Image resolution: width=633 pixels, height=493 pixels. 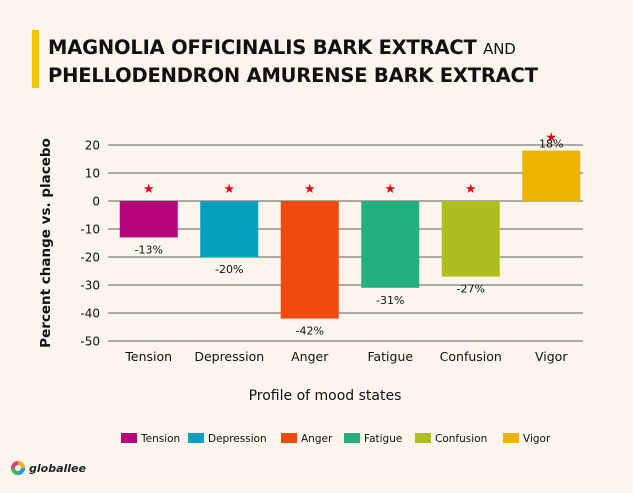 What do you see at coordinates (423, 438) in the screenshot?
I see `legend-swatch-confusion` at bounding box center [423, 438].